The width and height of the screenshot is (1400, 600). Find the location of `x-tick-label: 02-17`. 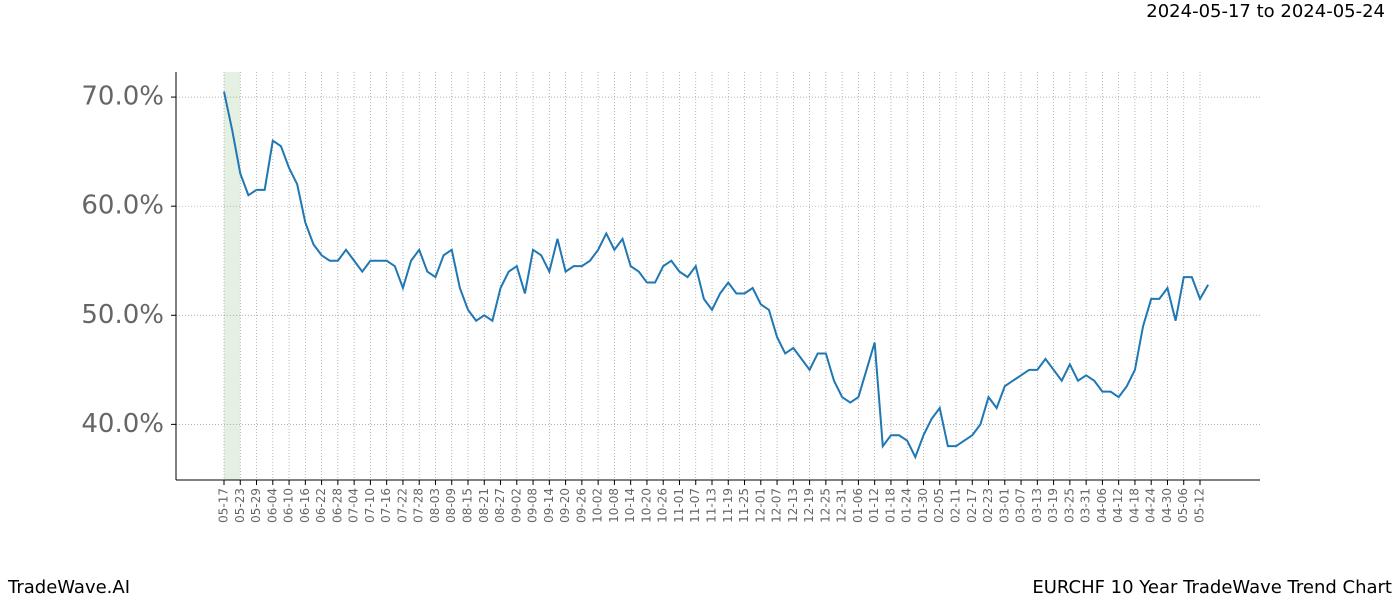

x-tick-label: 02-17 is located at coordinates (972, 505).